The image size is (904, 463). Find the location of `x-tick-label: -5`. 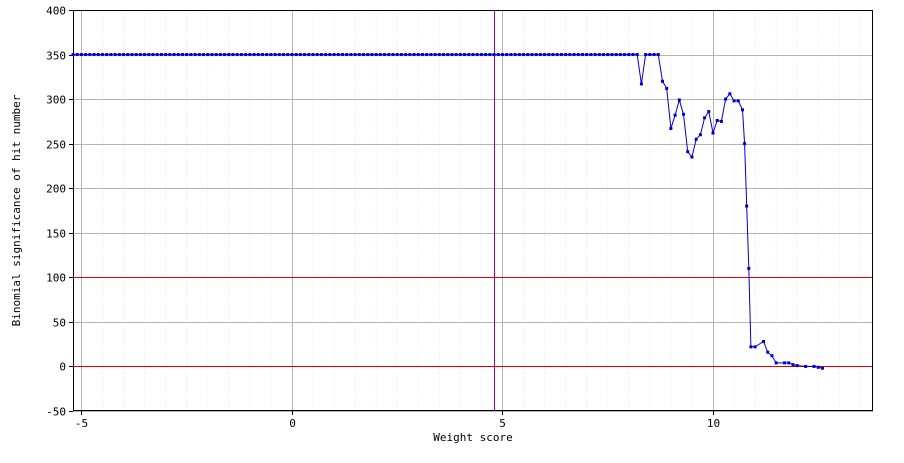

x-tick-label: -5 is located at coordinates (81, 423).